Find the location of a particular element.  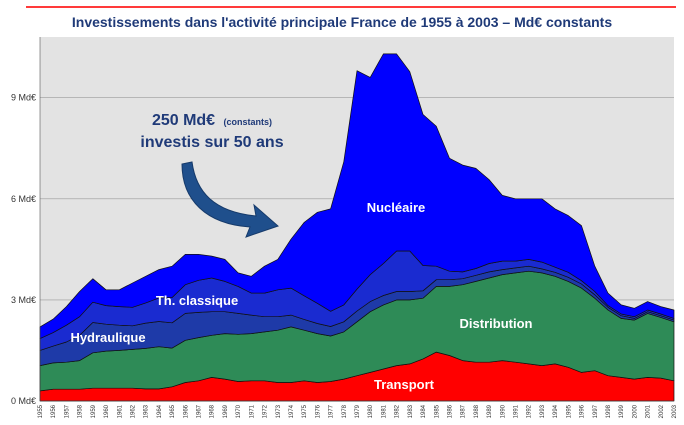

curved-arrow-icon is located at coordinates (230, 199).